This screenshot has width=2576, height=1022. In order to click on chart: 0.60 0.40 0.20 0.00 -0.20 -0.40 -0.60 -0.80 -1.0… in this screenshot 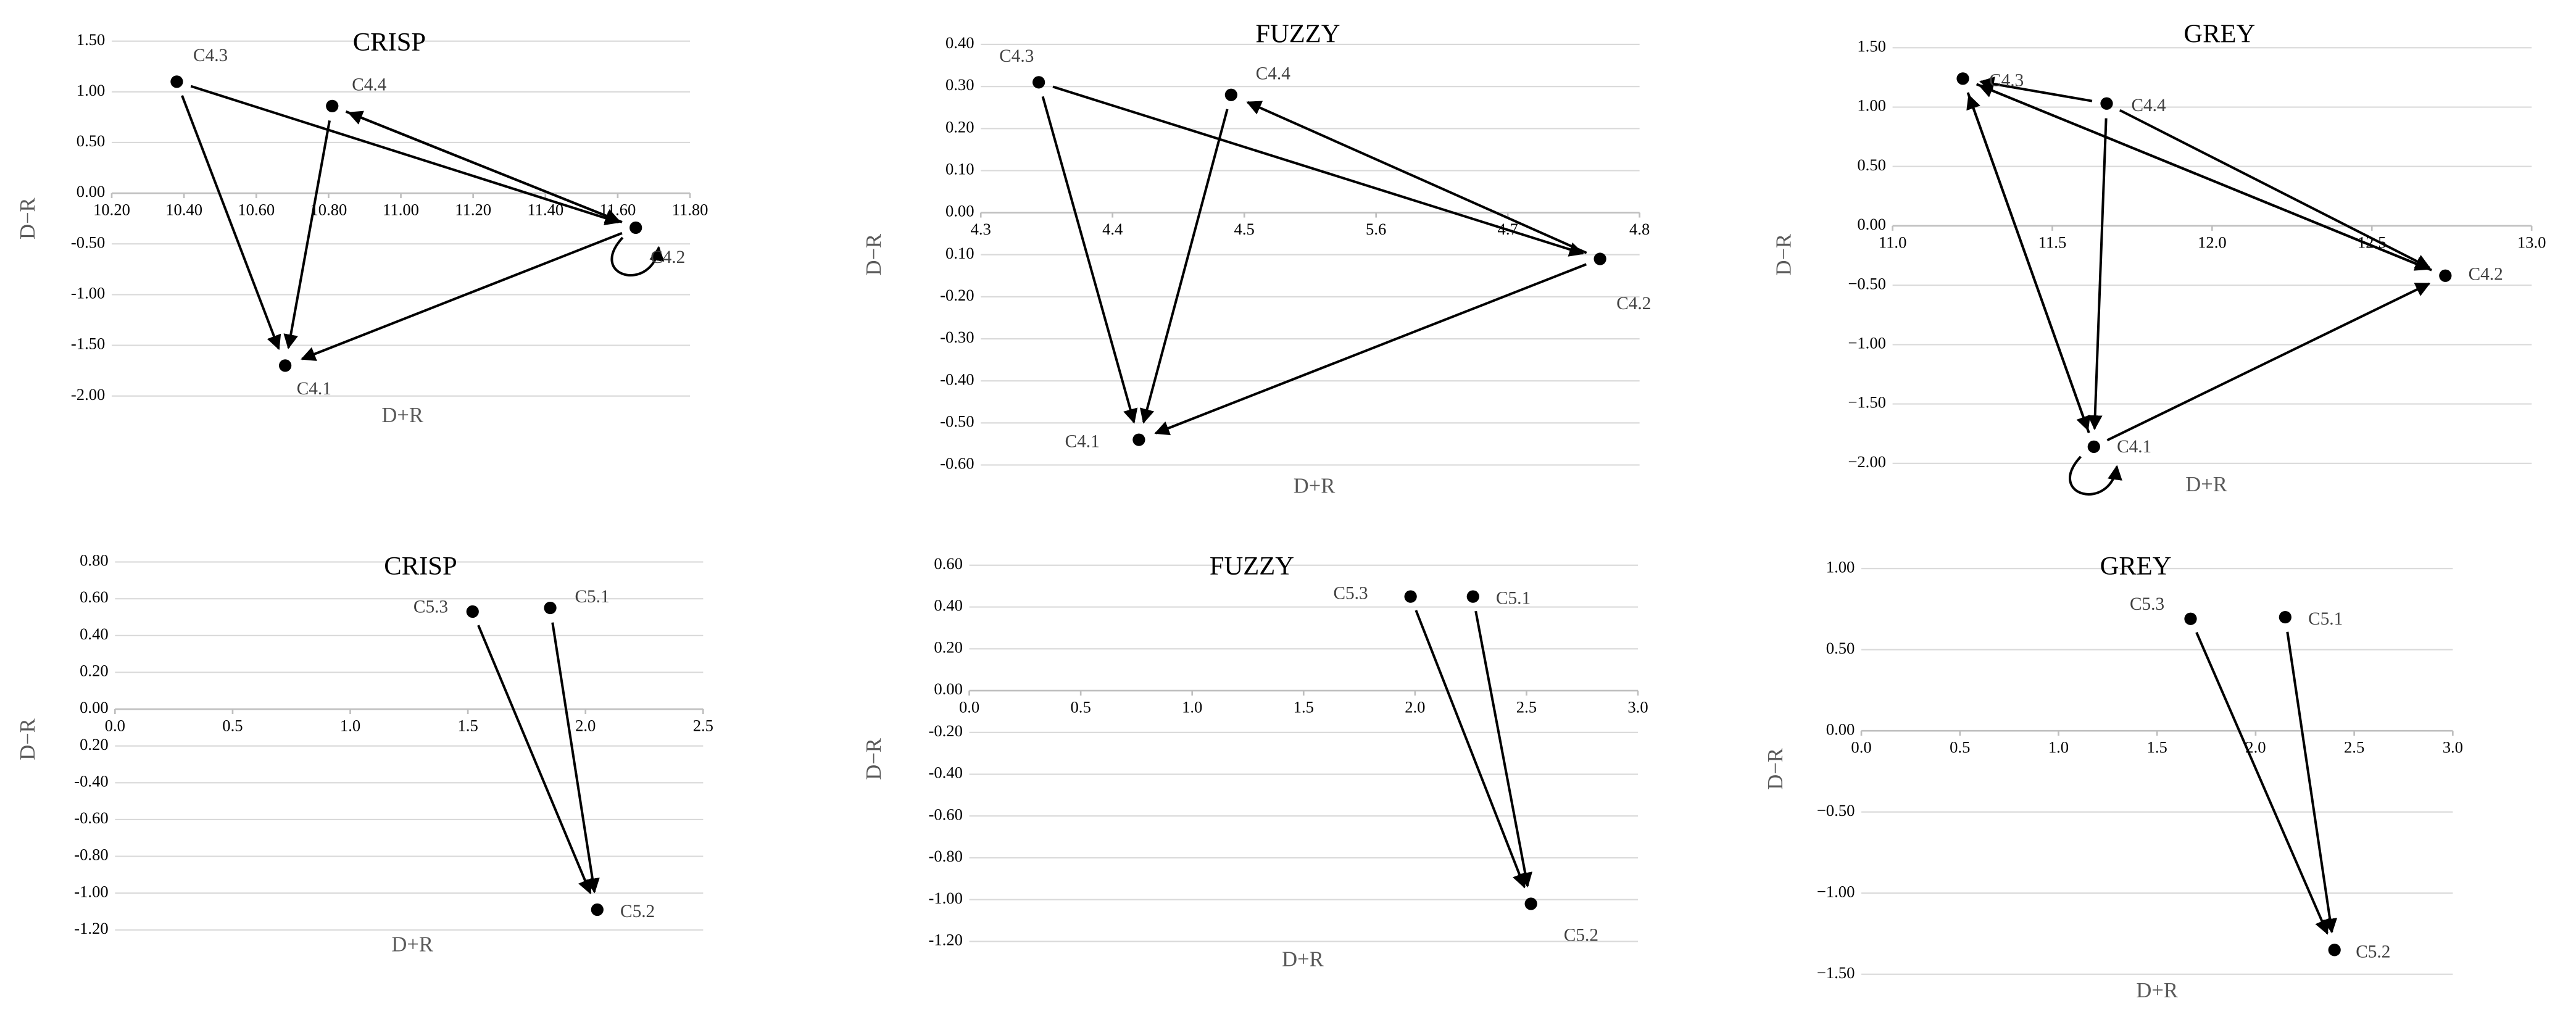, I will do `click(1255, 761)`.